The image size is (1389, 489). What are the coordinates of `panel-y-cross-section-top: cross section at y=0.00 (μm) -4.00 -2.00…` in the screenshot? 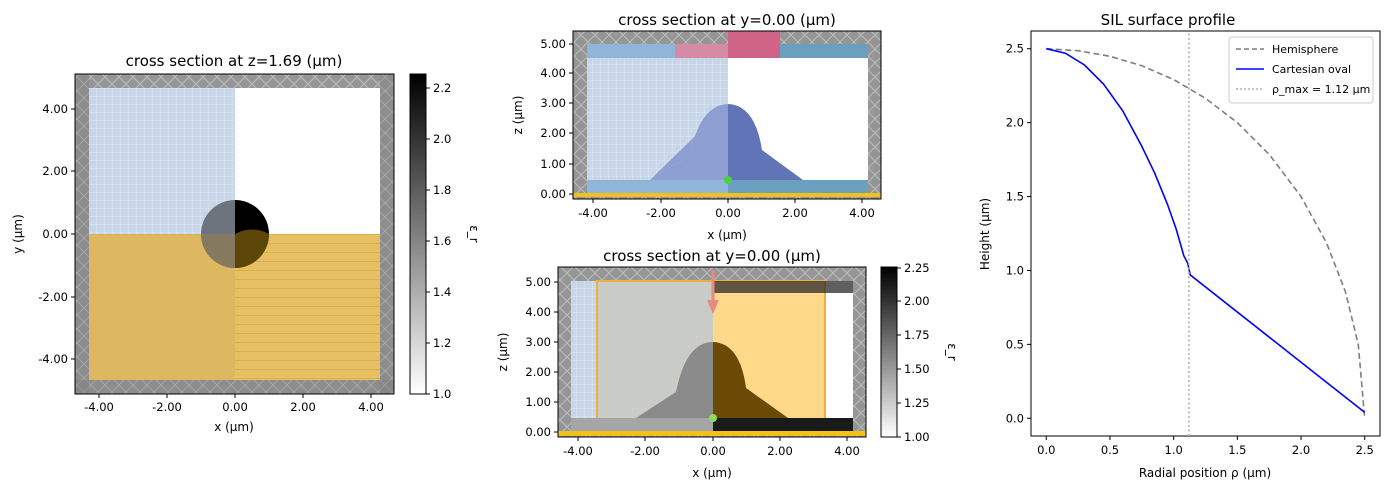 It's located at (696, 126).